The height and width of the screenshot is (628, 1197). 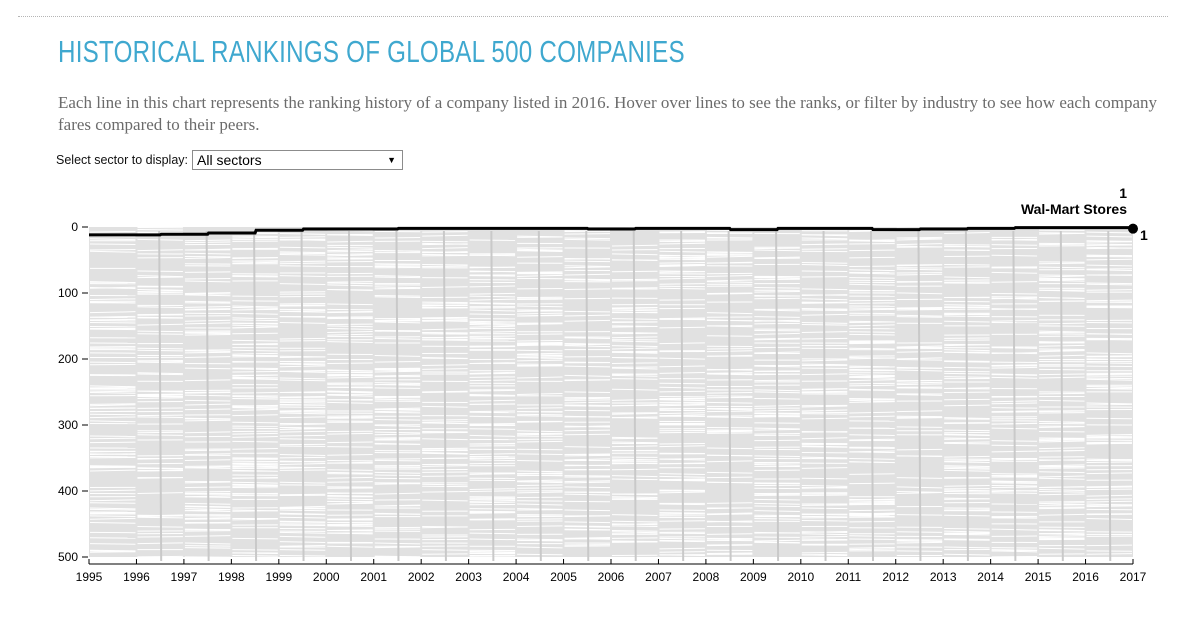 What do you see at coordinates (1074, 209) in the screenshot?
I see `highlight-company-name: Wal-Mart Stores` at bounding box center [1074, 209].